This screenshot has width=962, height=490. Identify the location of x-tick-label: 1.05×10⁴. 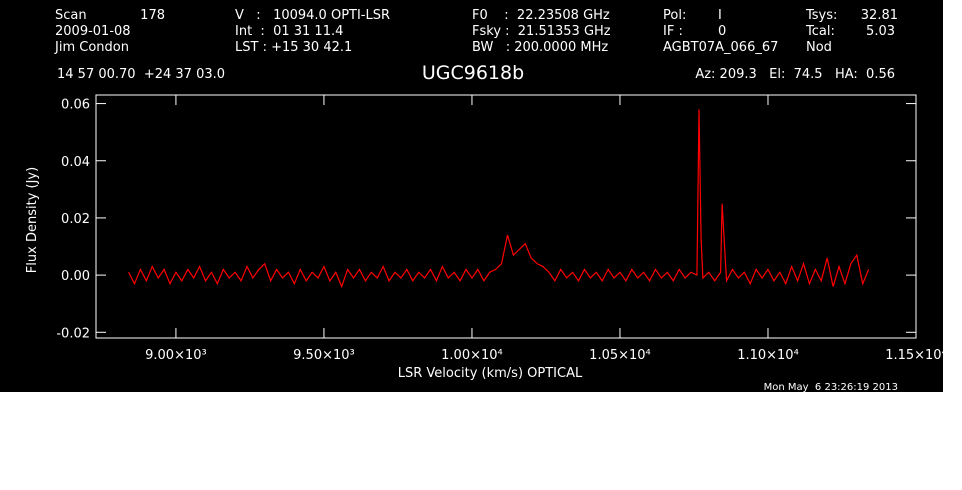
(620, 355).